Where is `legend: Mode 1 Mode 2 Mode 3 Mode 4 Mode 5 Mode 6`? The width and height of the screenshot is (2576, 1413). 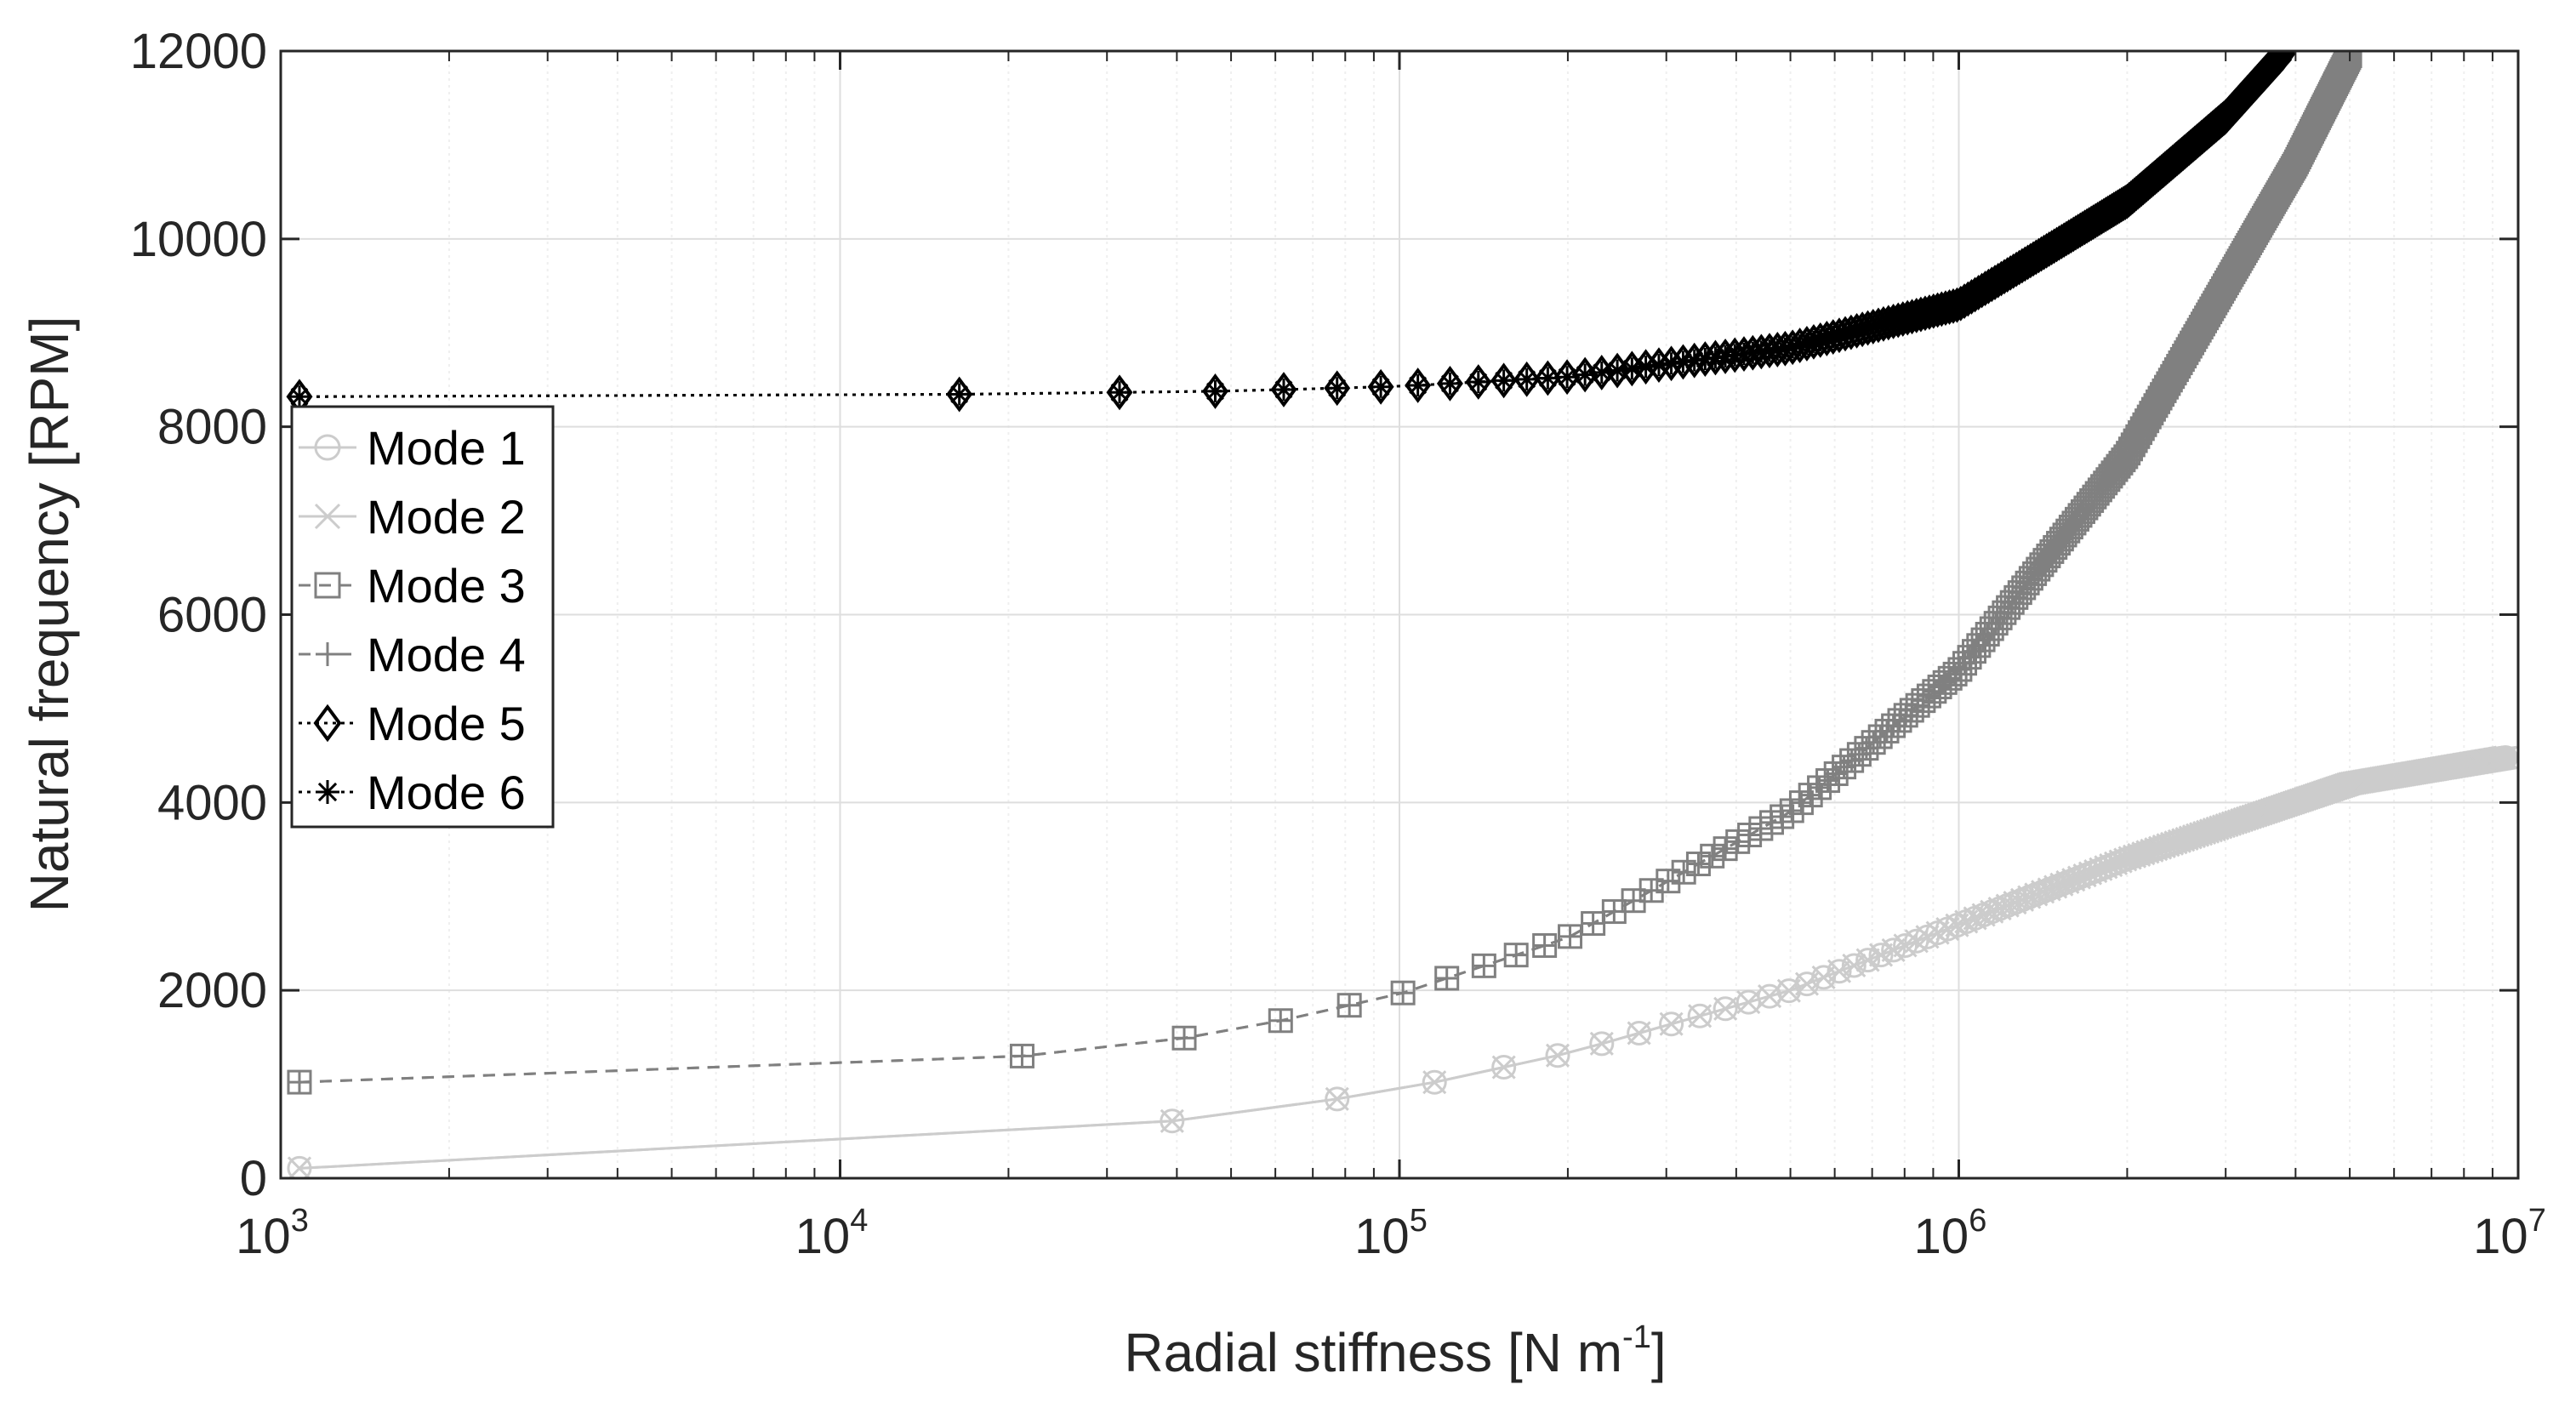 legend: Mode 1 Mode 2 Mode 3 Mode 4 Mode 5 Mode 6 is located at coordinates (423, 617).